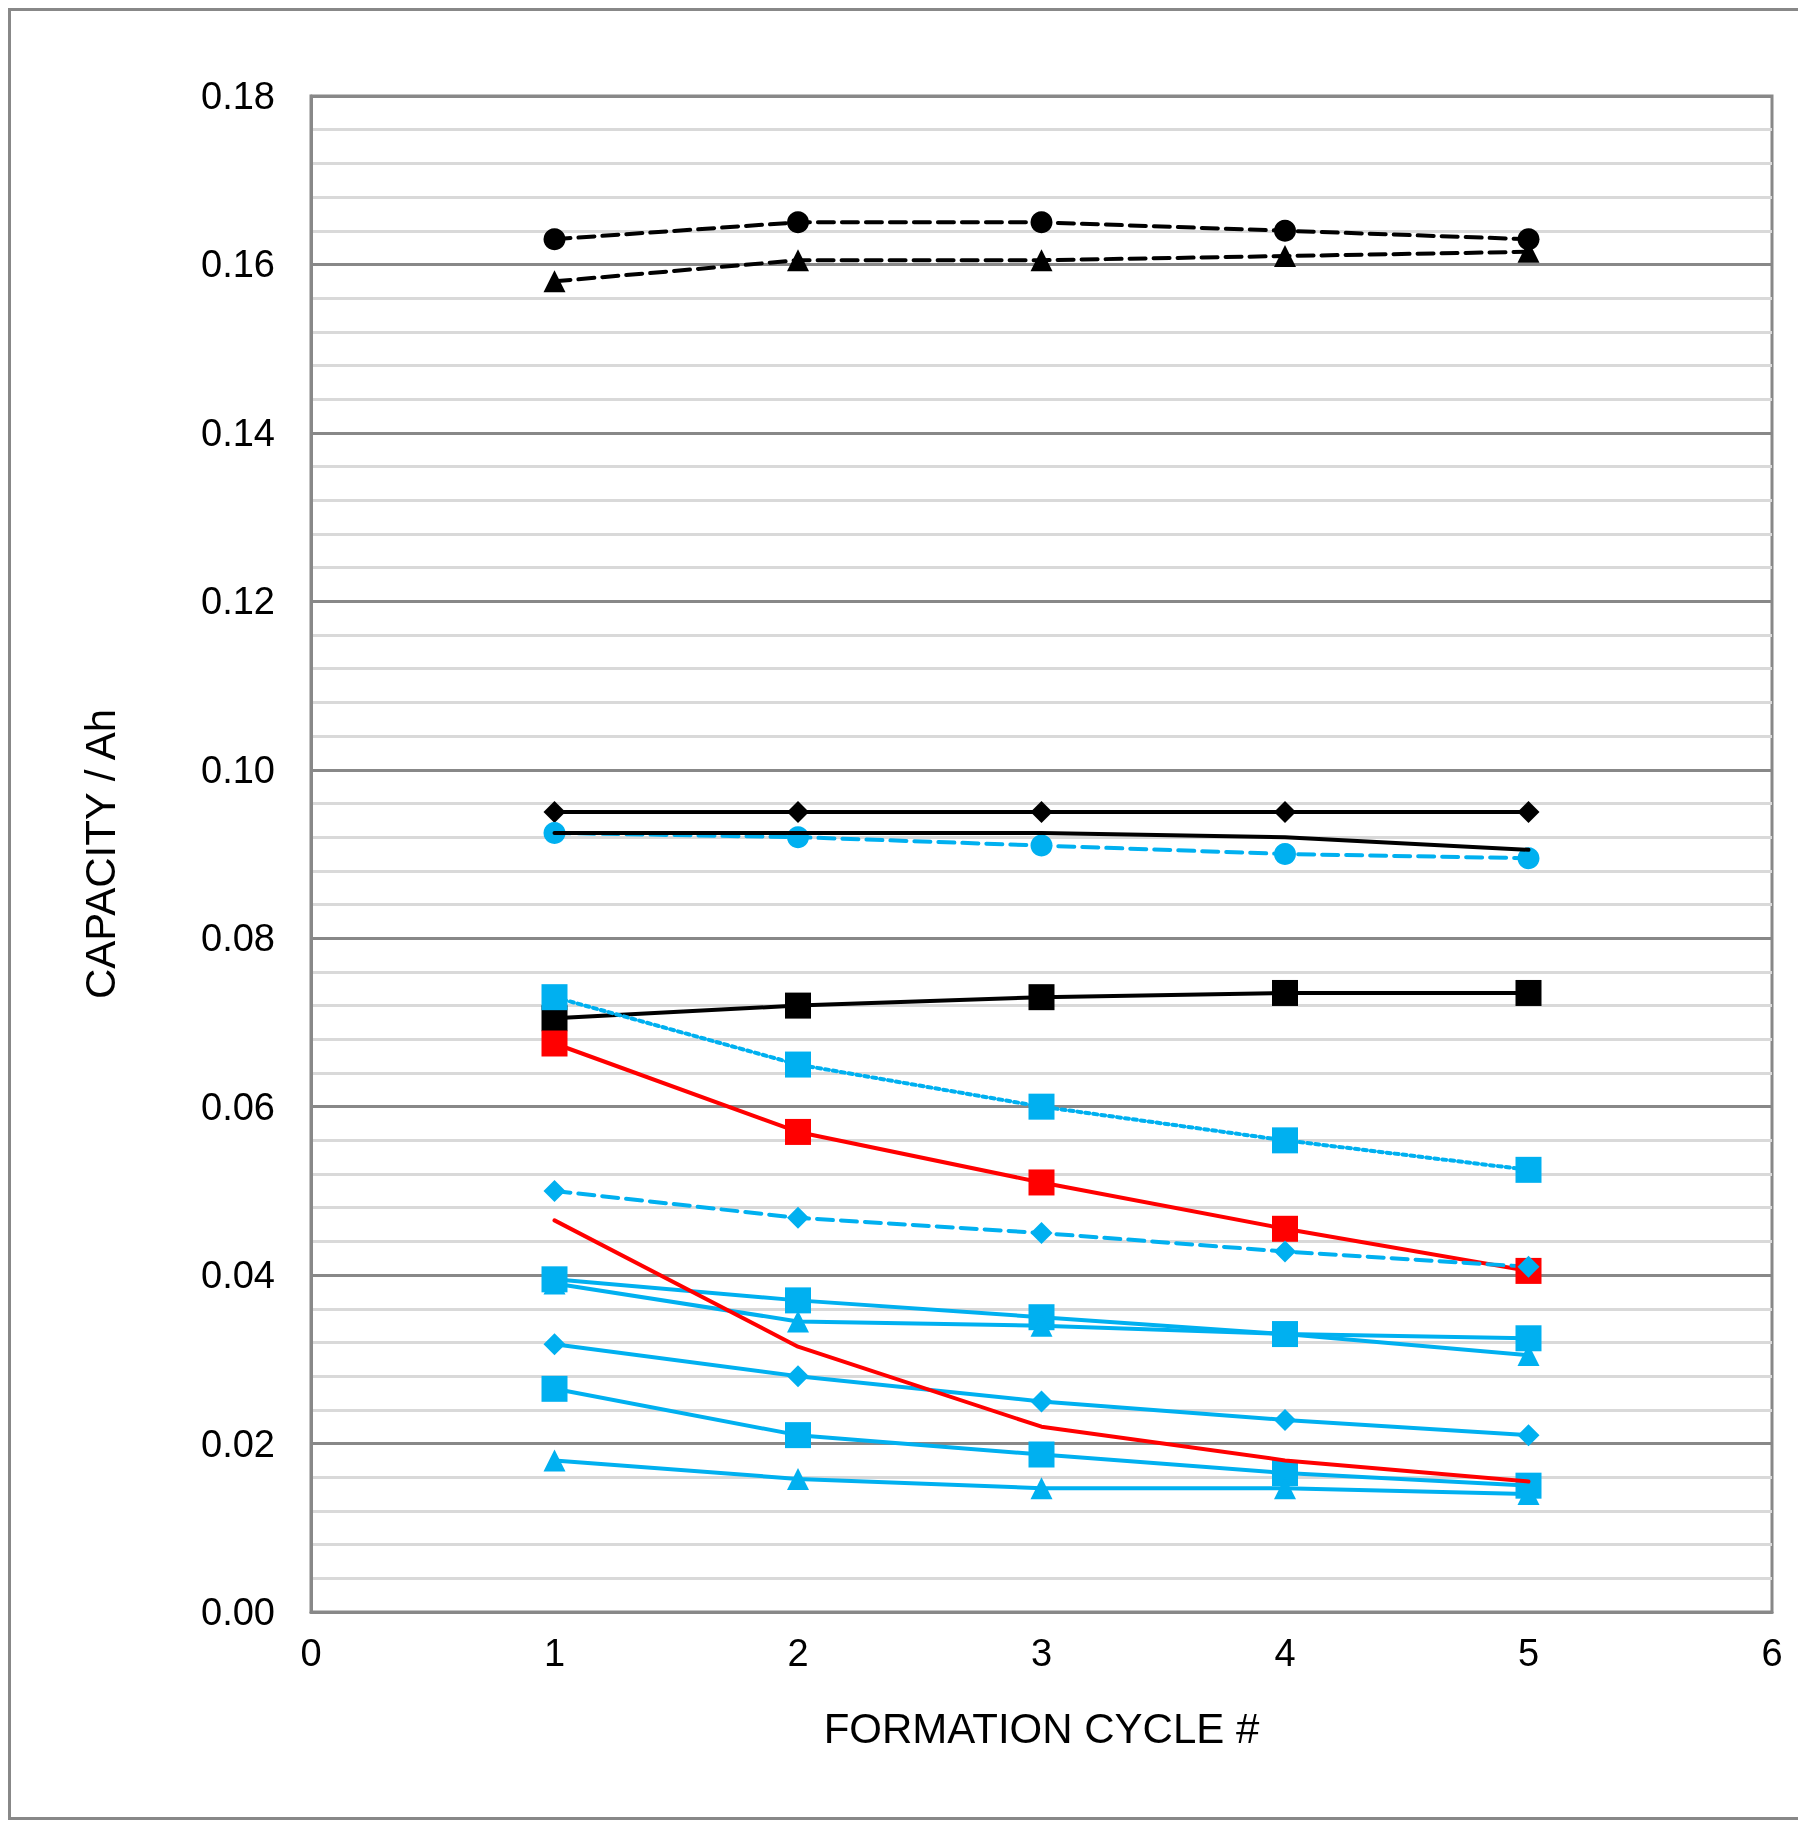  What do you see at coordinates (1285, 1653) in the screenshot?
I see `x-tick-label: 4` at bounding box center [1285, 1653].